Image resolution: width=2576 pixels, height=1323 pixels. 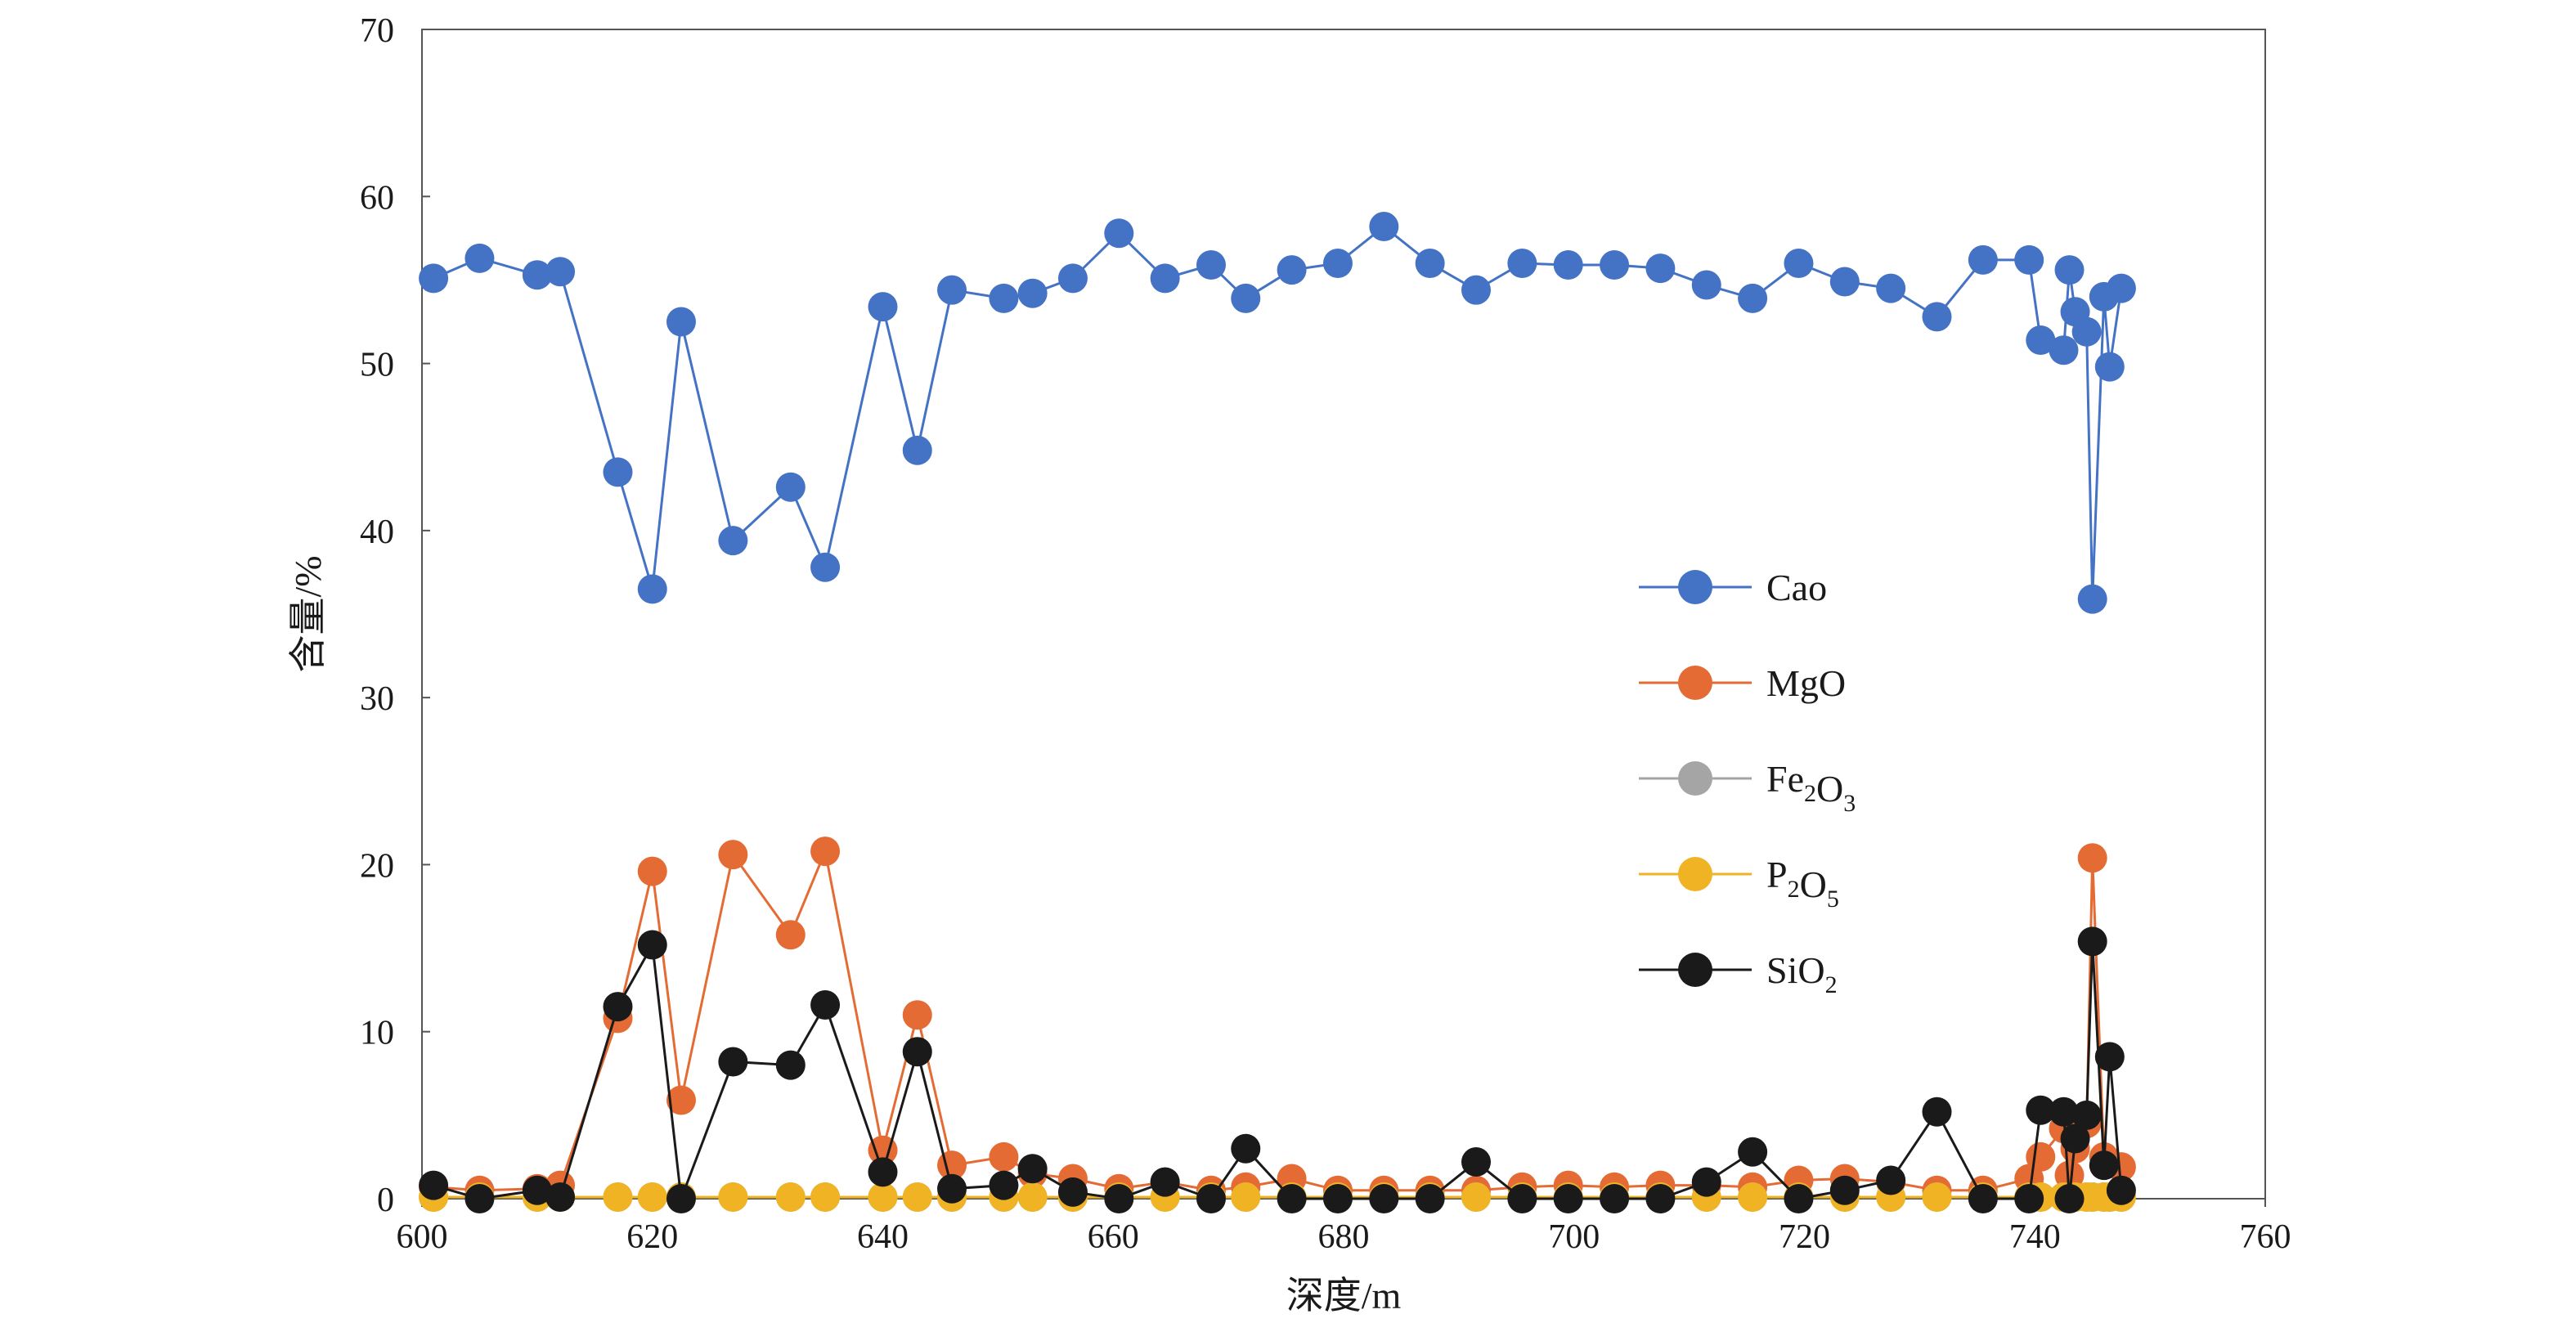 I want to click on x-tick-label: 760, so click(x=2265, y=1237).